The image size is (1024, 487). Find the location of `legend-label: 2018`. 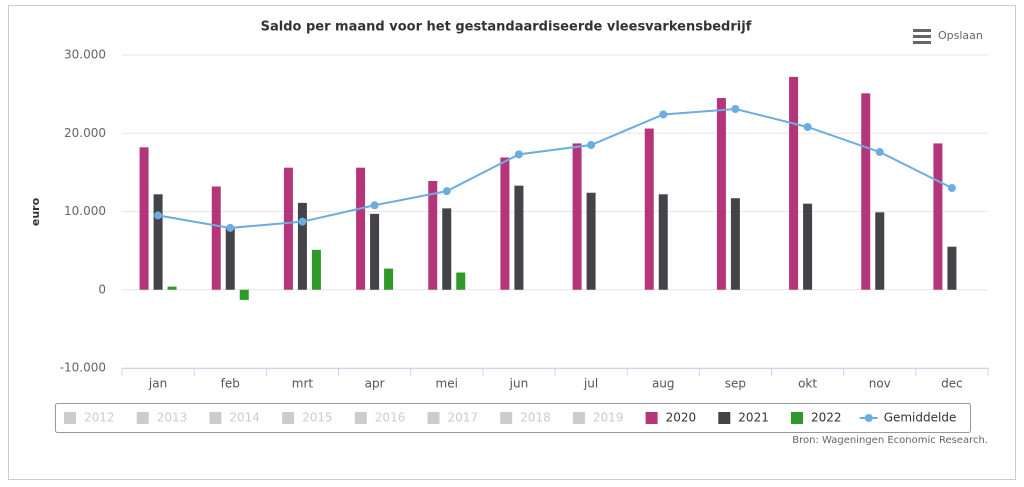

legend-label: 2018 is located at coordinates (535, 418).